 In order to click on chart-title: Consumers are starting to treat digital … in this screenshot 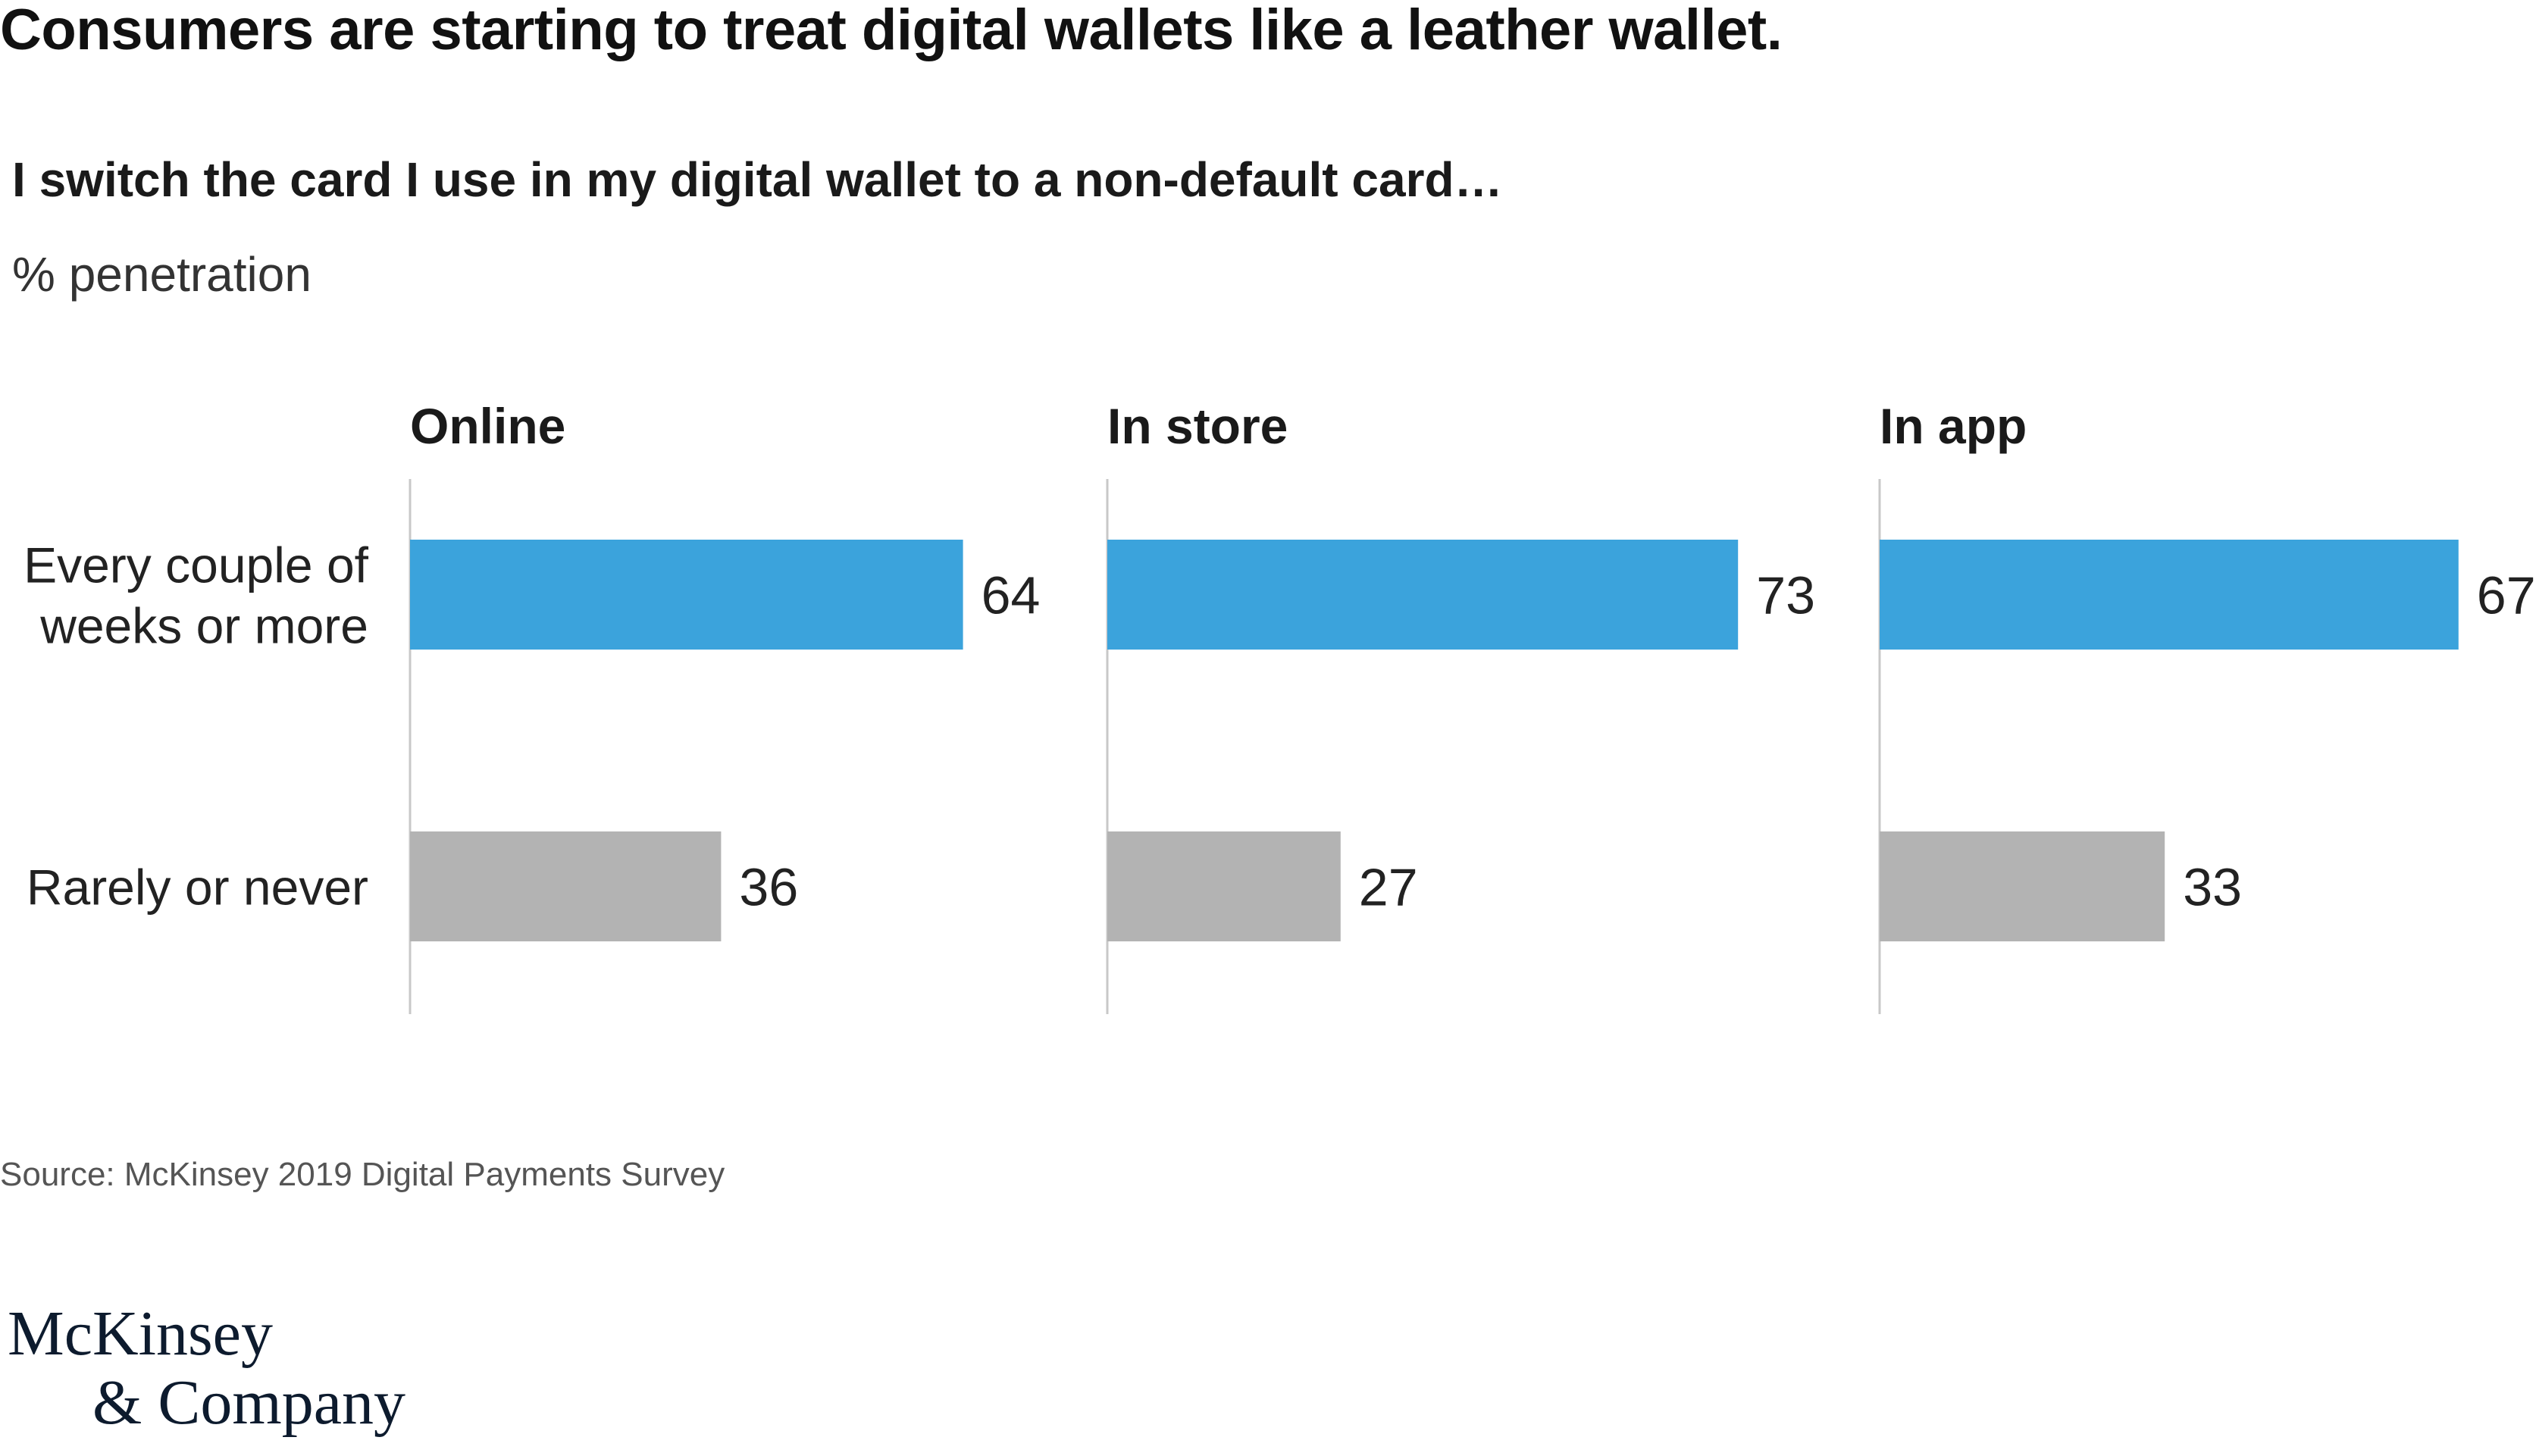, I will do `click(891, 31)`.